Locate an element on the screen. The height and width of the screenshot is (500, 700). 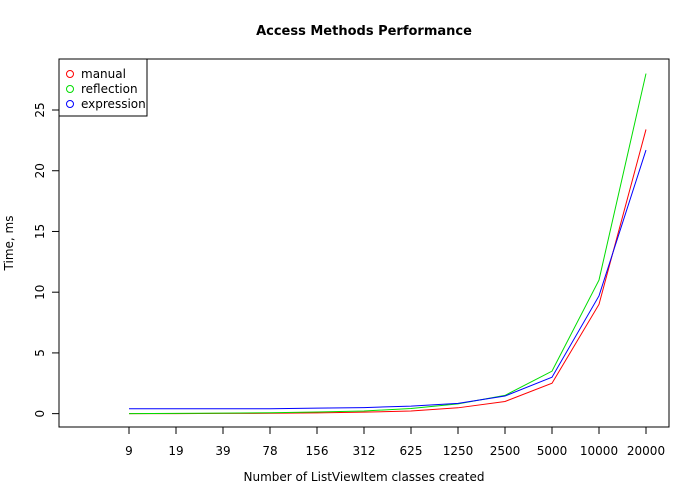
y-tick-label: 5 is located at coordinates (40, 353).